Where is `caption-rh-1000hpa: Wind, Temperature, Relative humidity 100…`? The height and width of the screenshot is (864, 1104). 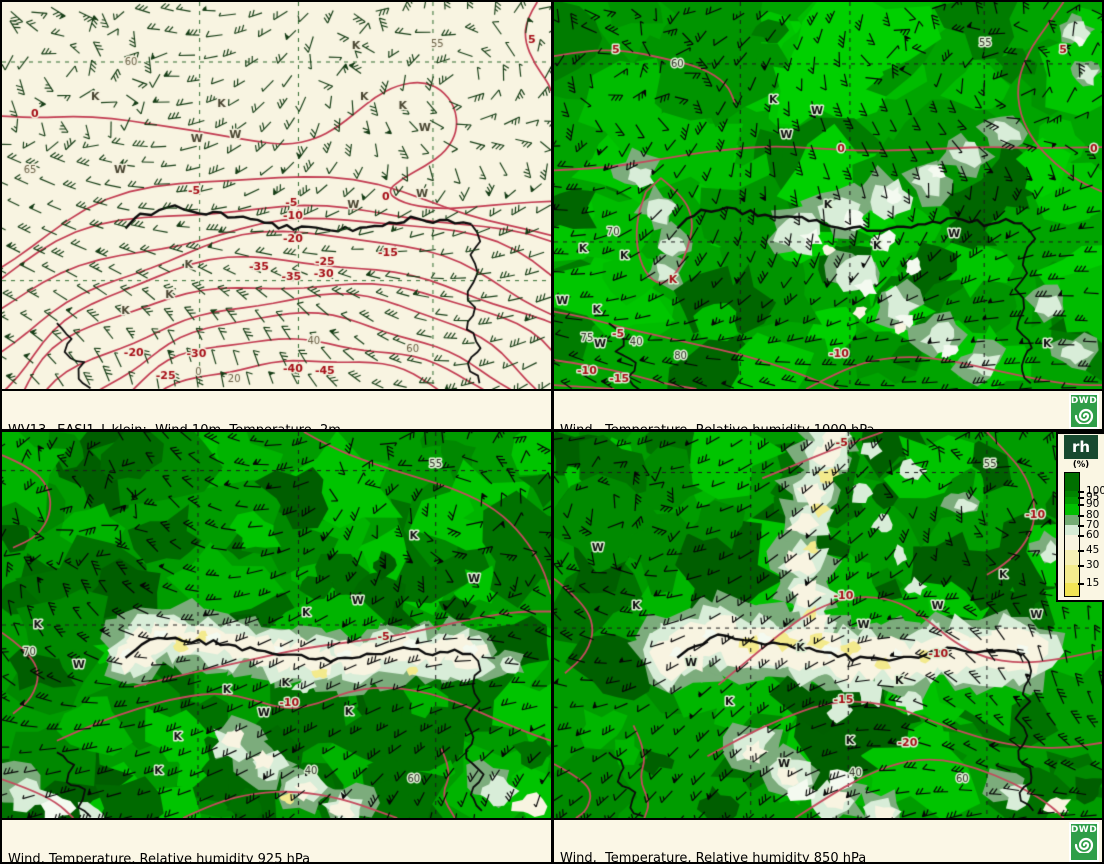
caption-rh-1000hpa: Wind, Temperature, Relative humidity 100… is located at coordinates (828, 409).